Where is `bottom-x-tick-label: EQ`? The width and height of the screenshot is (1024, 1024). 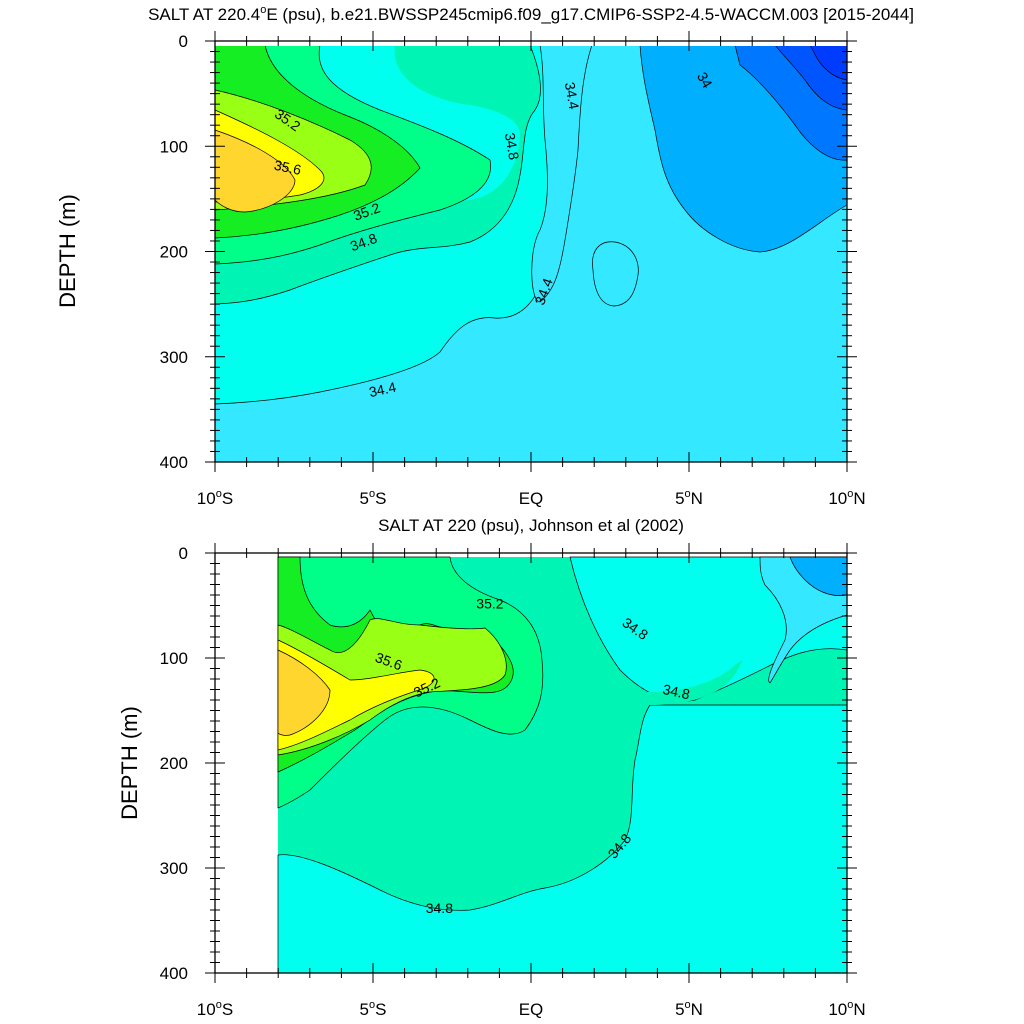
bottom-x-tick-label: EQ is located at coordinates (531, 1009).